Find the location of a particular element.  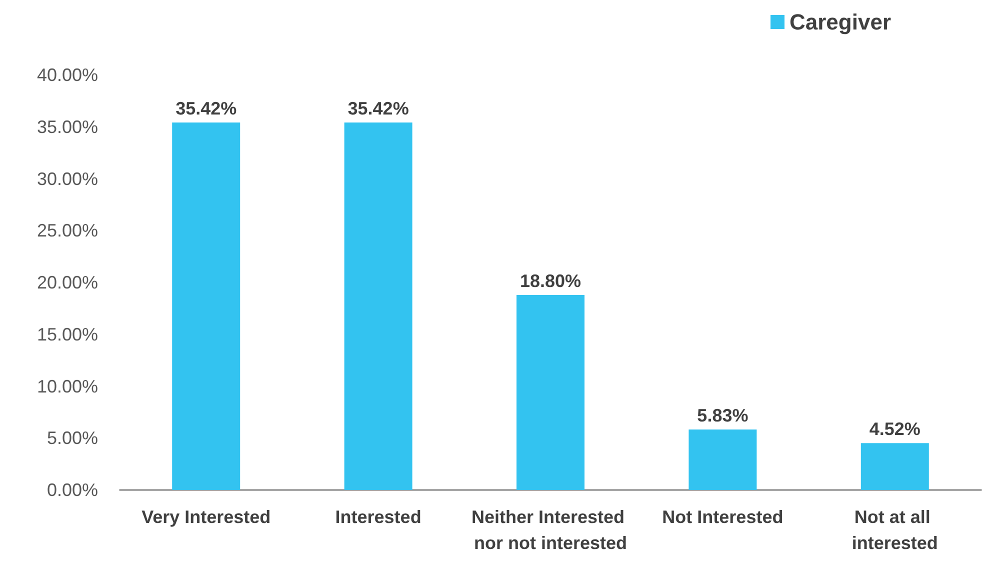

x-tick-label: Not Interested is located at coordinates (723, 517).